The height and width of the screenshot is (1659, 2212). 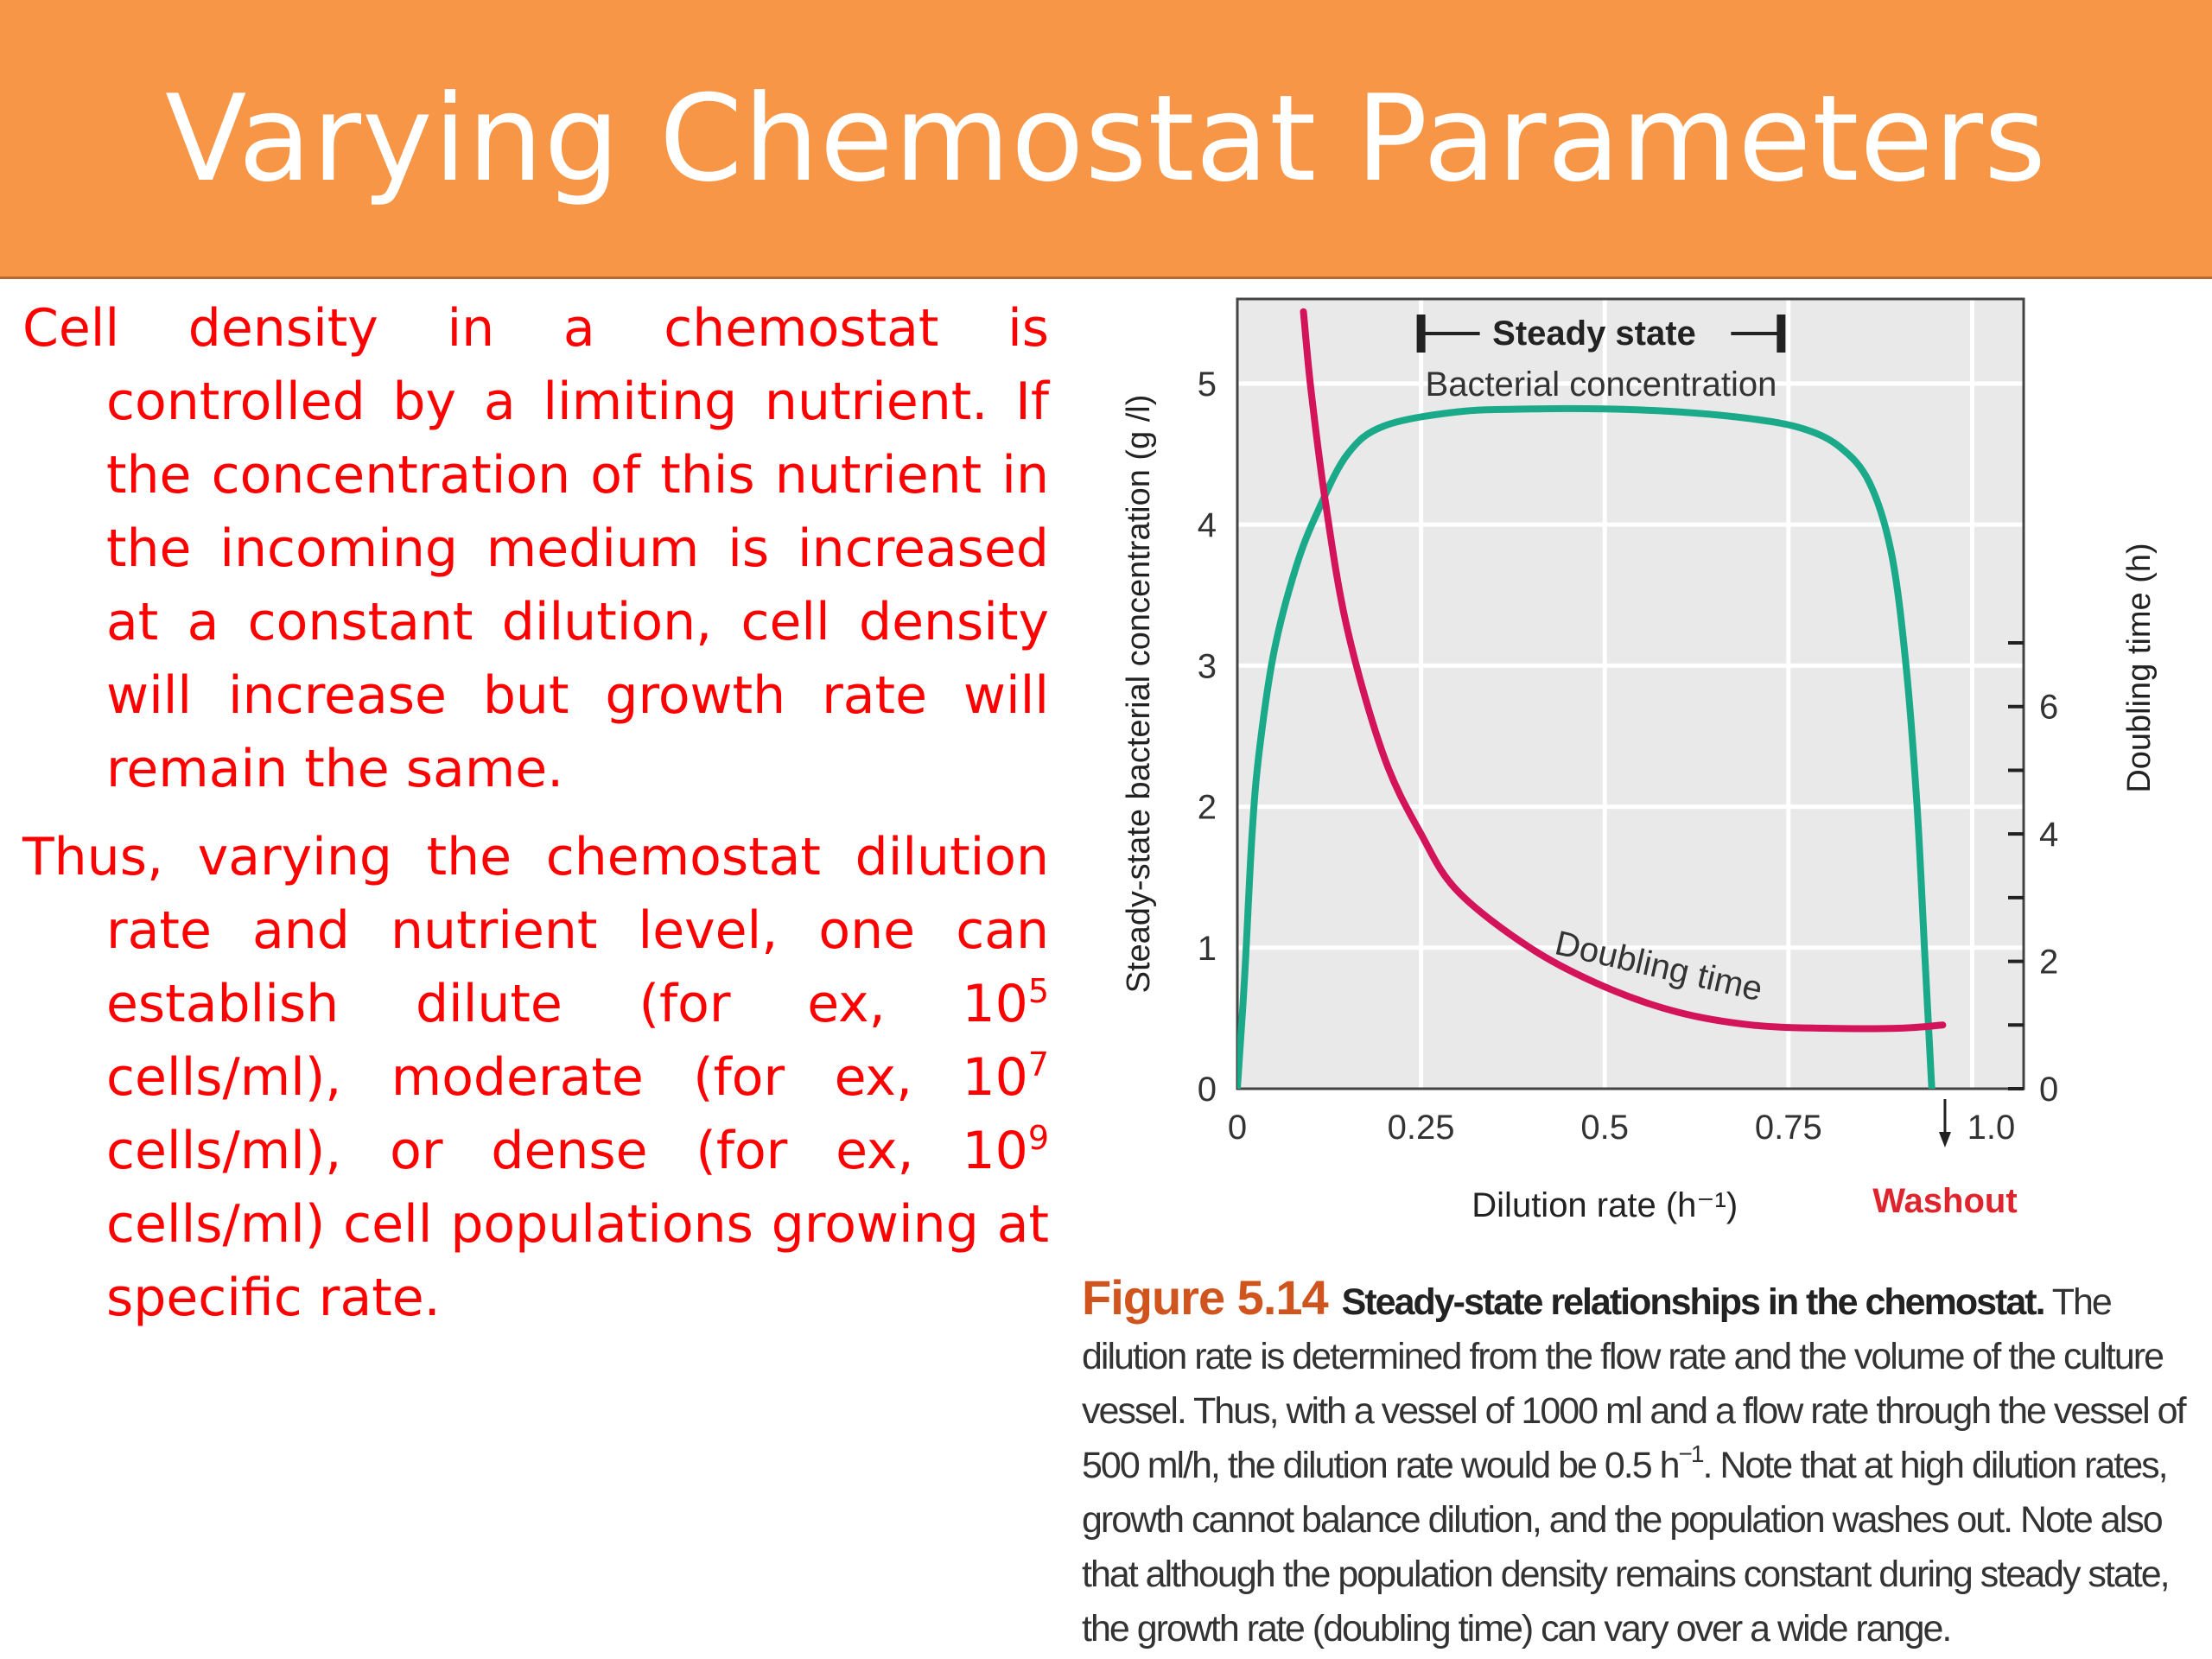 I want to click on x-tick-label: 0.75, so click(x=1788, y=1128).